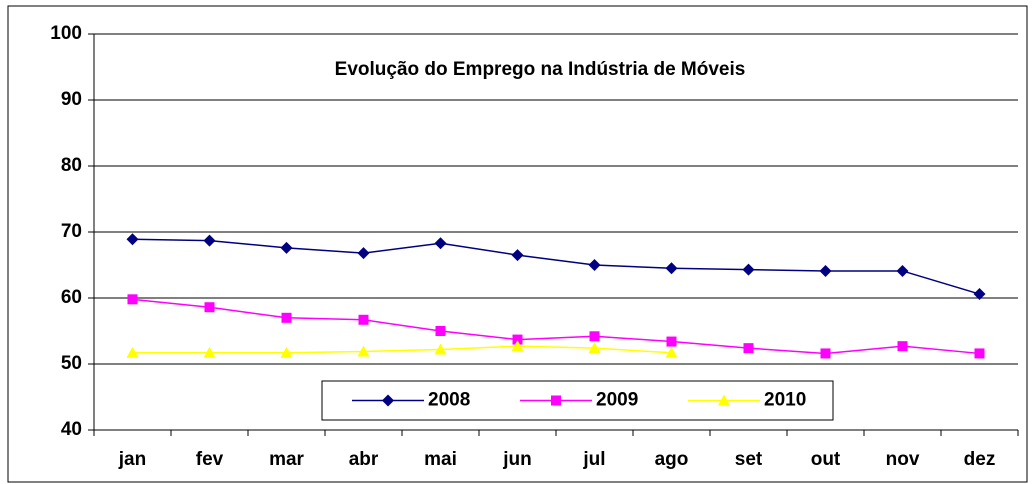  Describe the element at coordinates (286, 459) in the screenshot. I see `x-tick-label: mar` at that location.